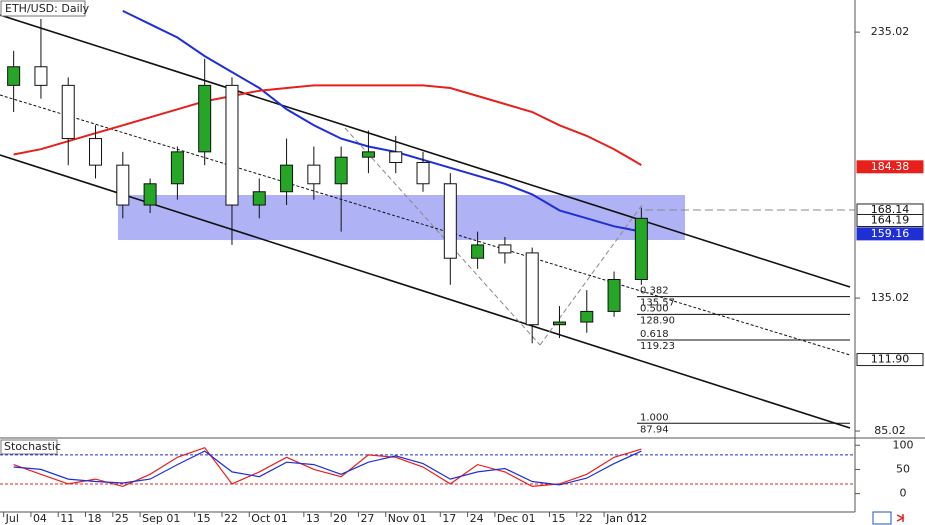 Image resolution: width=925 pixels, height=525 pixels. Describe the element at coordinates (477, 518) in the screenshot. I see `x-tick-label: 24` at that location.